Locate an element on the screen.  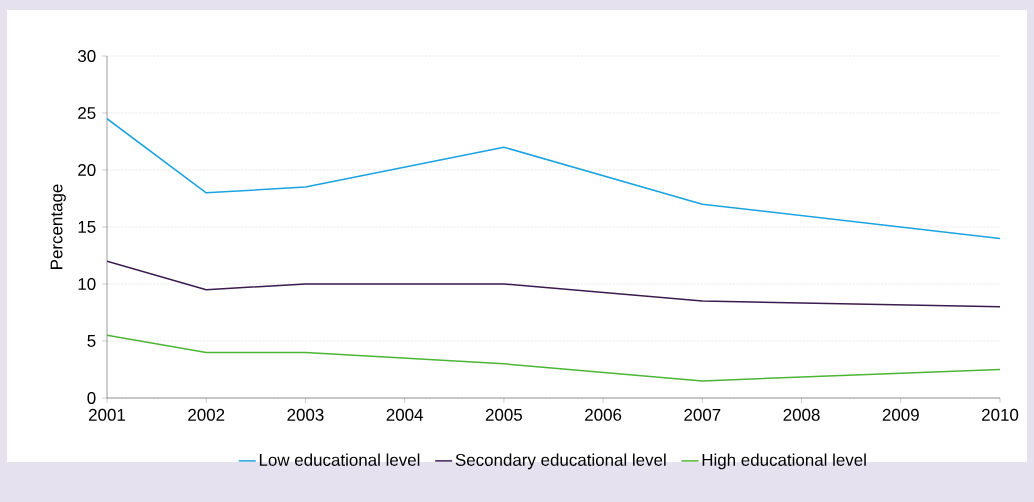
legend-label: High educational level is located at coordinates (784, 461).